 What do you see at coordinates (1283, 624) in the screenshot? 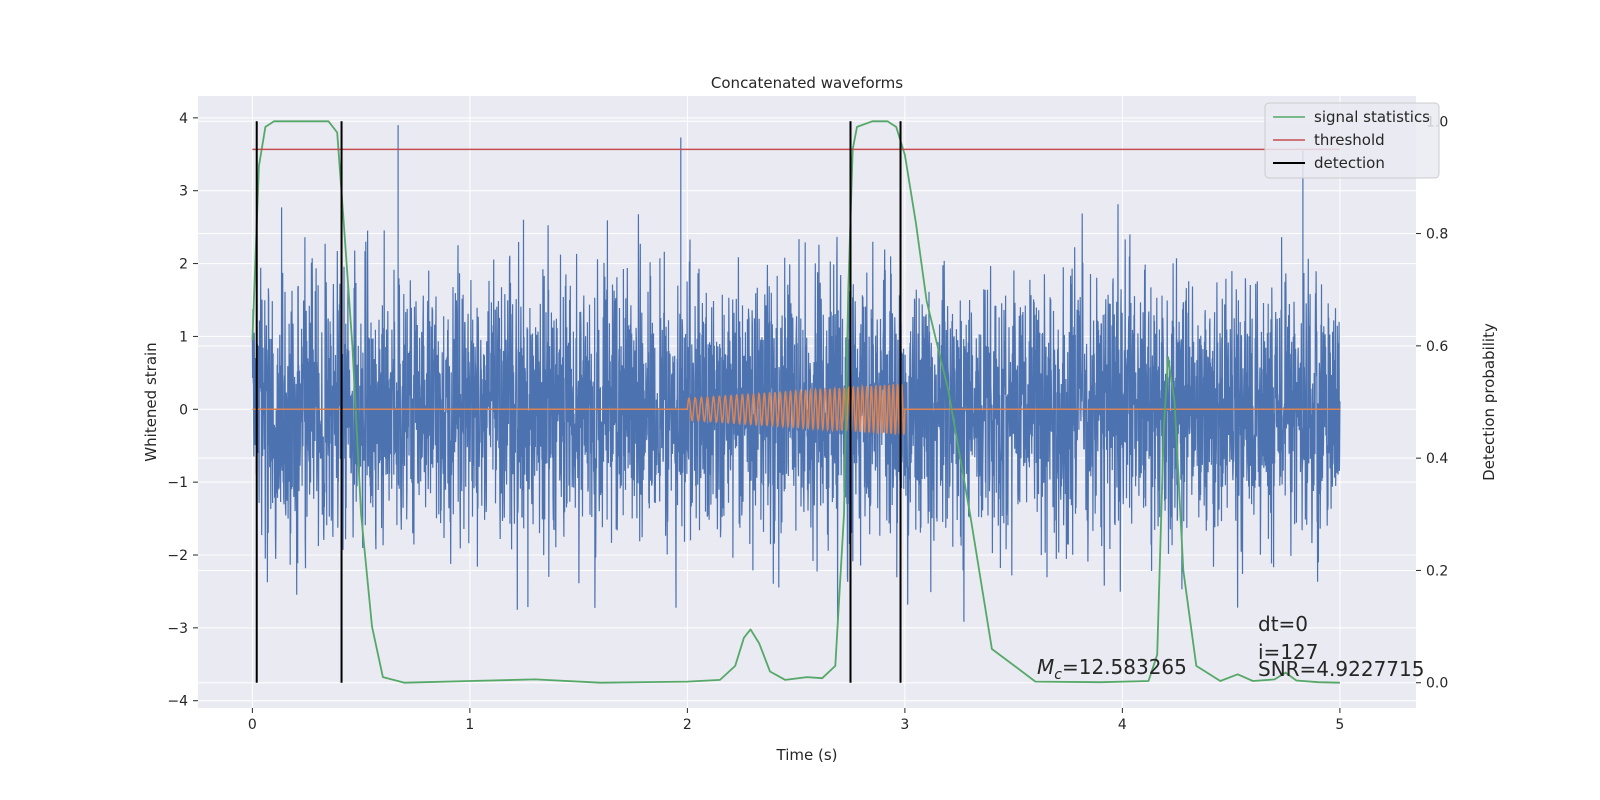
I see `annotation-dt: dt=0` at bounding box center [1283, 624].